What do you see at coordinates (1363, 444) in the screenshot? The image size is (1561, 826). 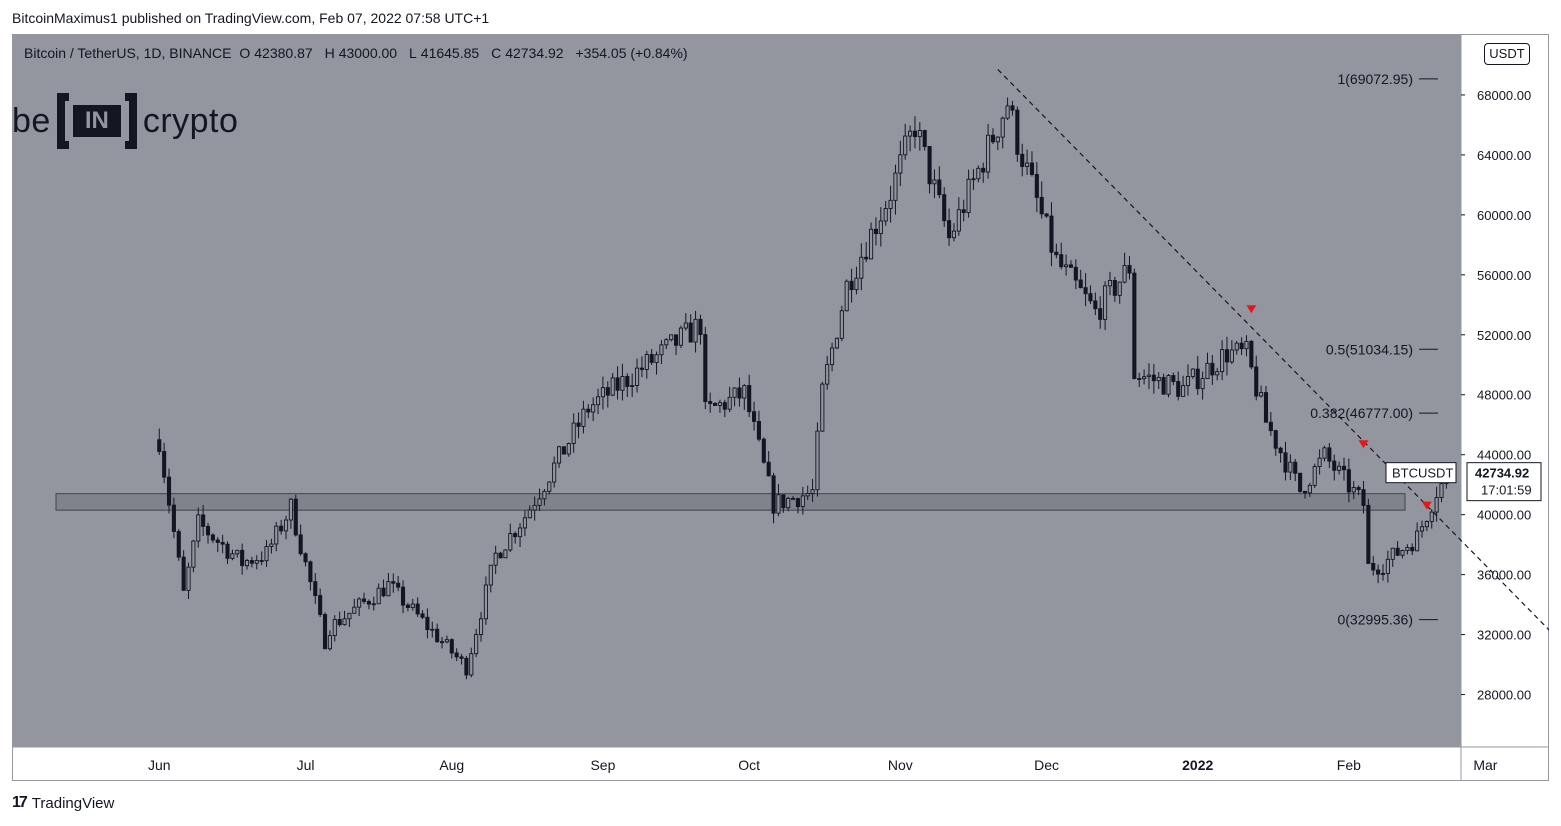 I see `rejection-marker` at bounding box center [1363, 444].